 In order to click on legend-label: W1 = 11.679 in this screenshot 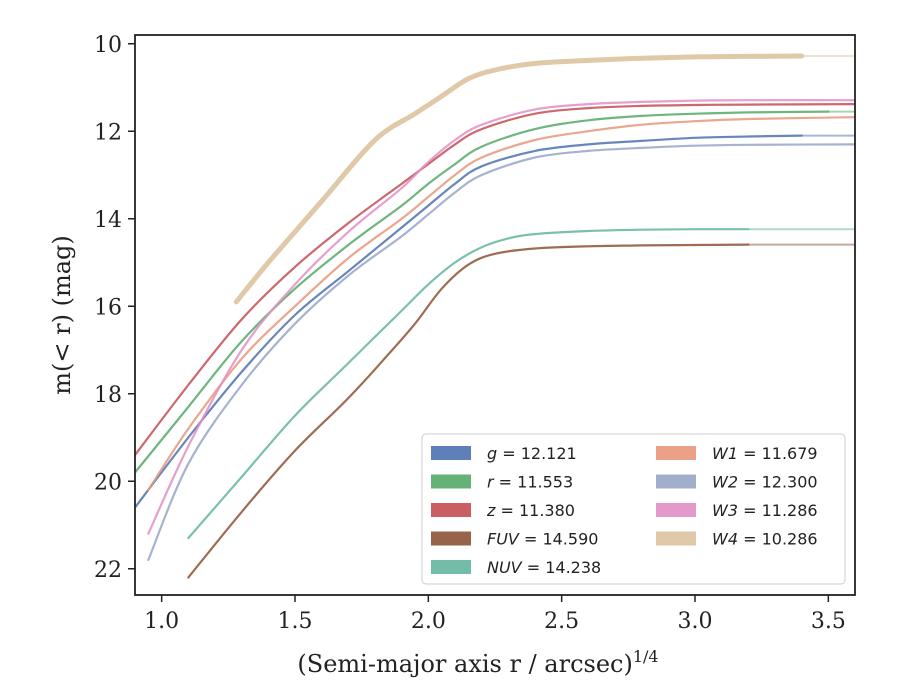, I will do `click(765, 453)`.